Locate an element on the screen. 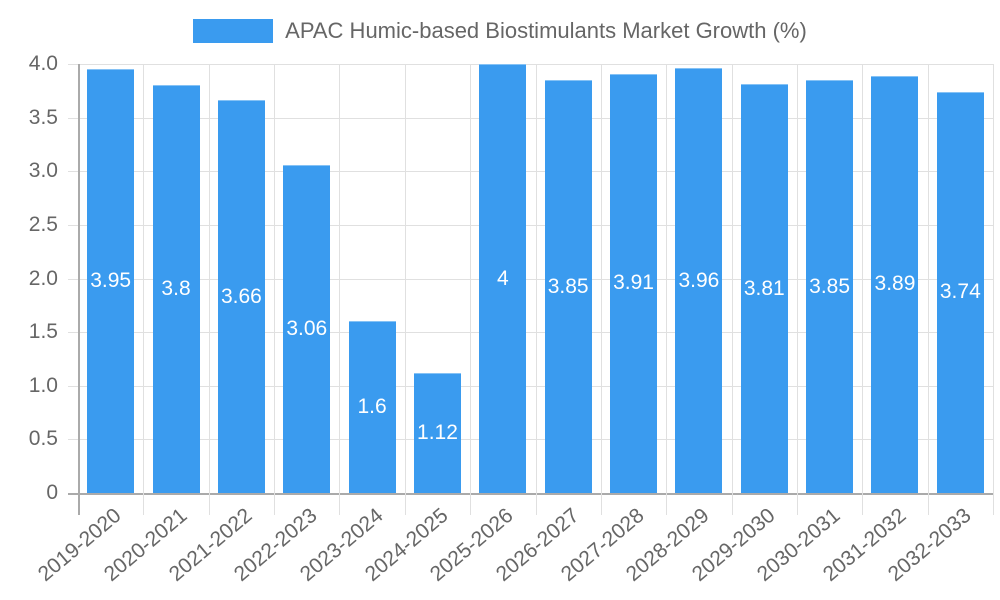 Image resolution: width=1000 pixels, height=600 pixels. bar-value-label: 3.74 is located at coordinates (960, 292).